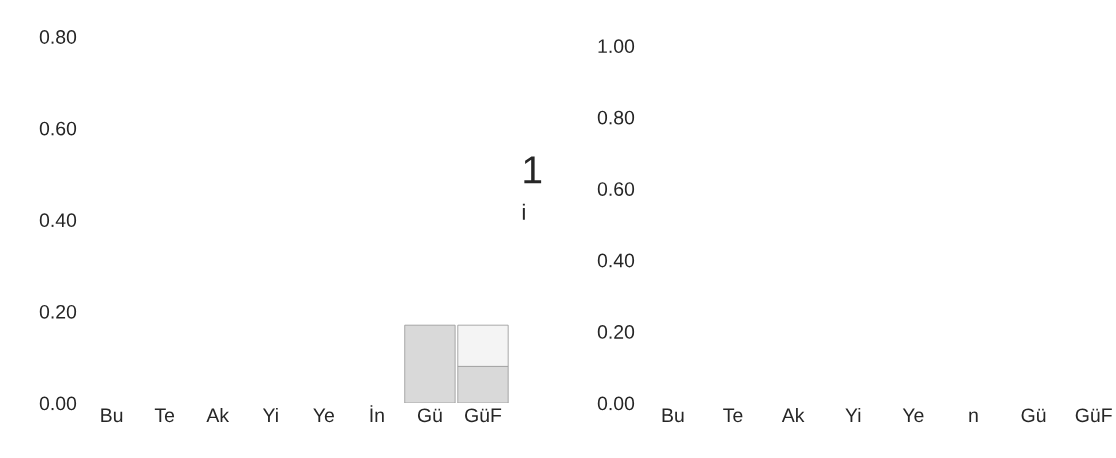 The image size is (1116, 458). I want to click on x-tick-label: İn, so click(377, 413).